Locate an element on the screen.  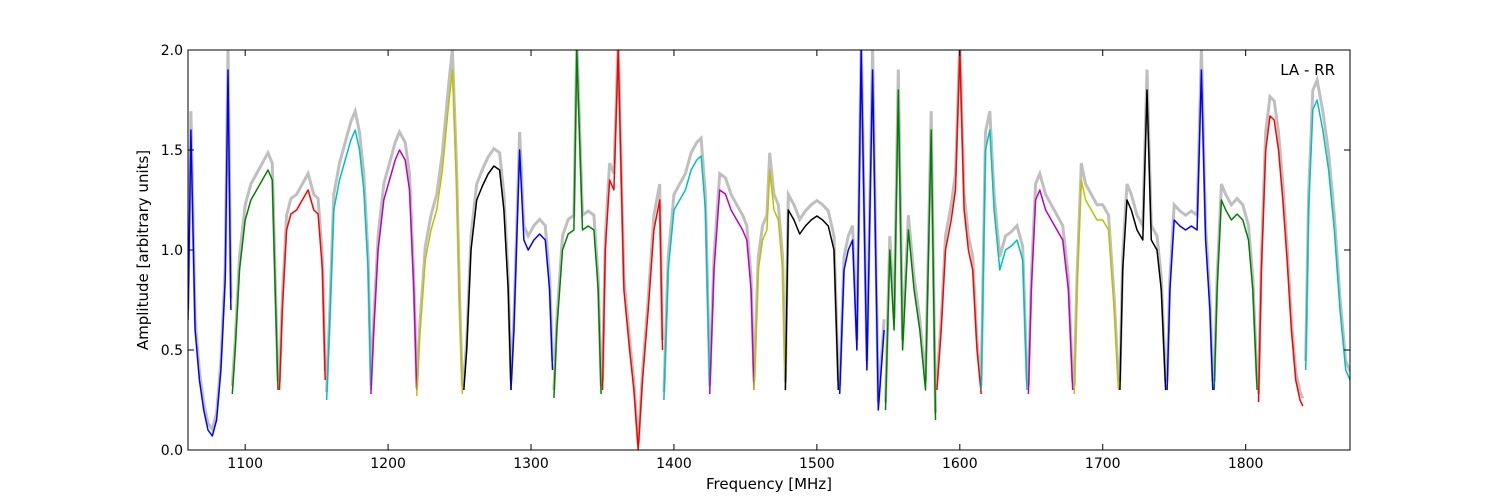
y-tick-label: 0.5 is located at coordinates (172, 351).